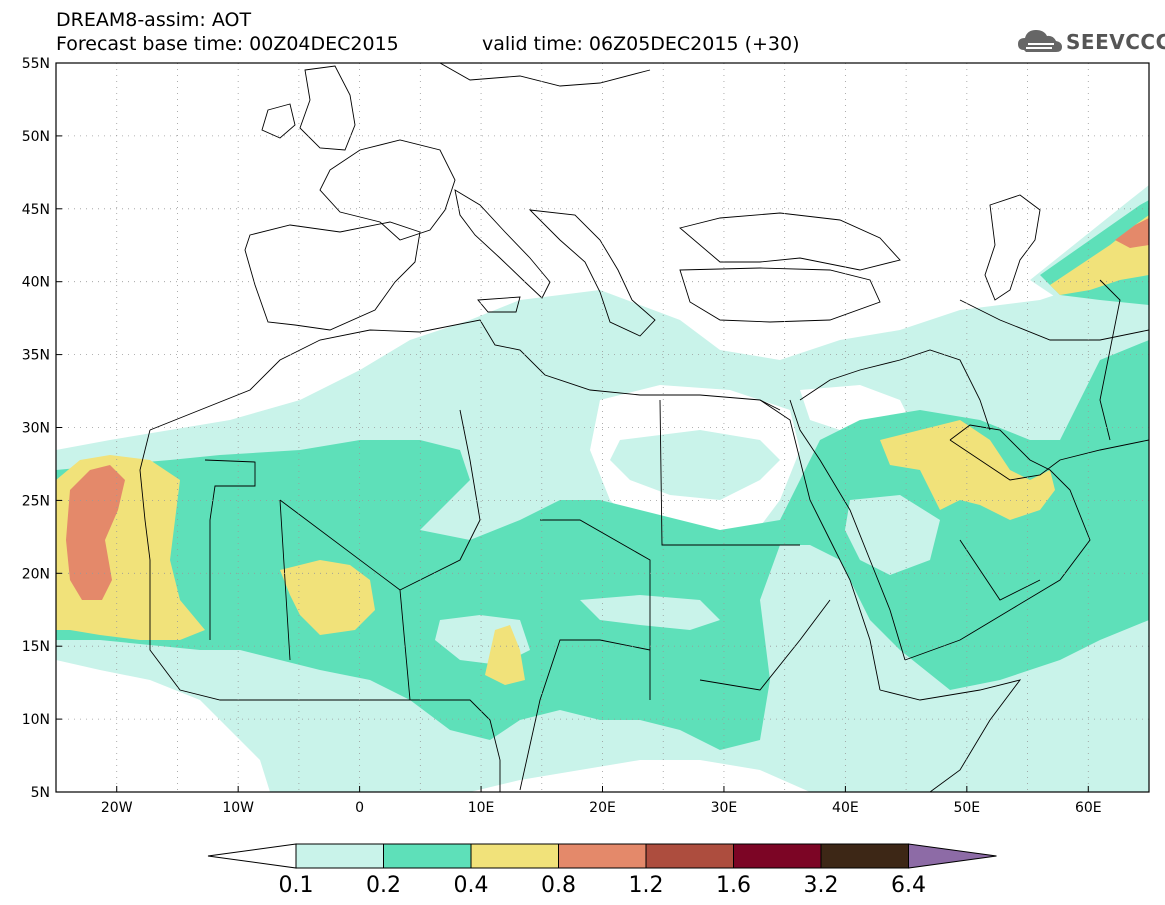 The width and height of the screenshot is (1165, 905). Describe the element at coordinates (641, 44) in the screenshot. I see `valid-time: valid time: 06Z05DEC2015 (+30)` at that location.